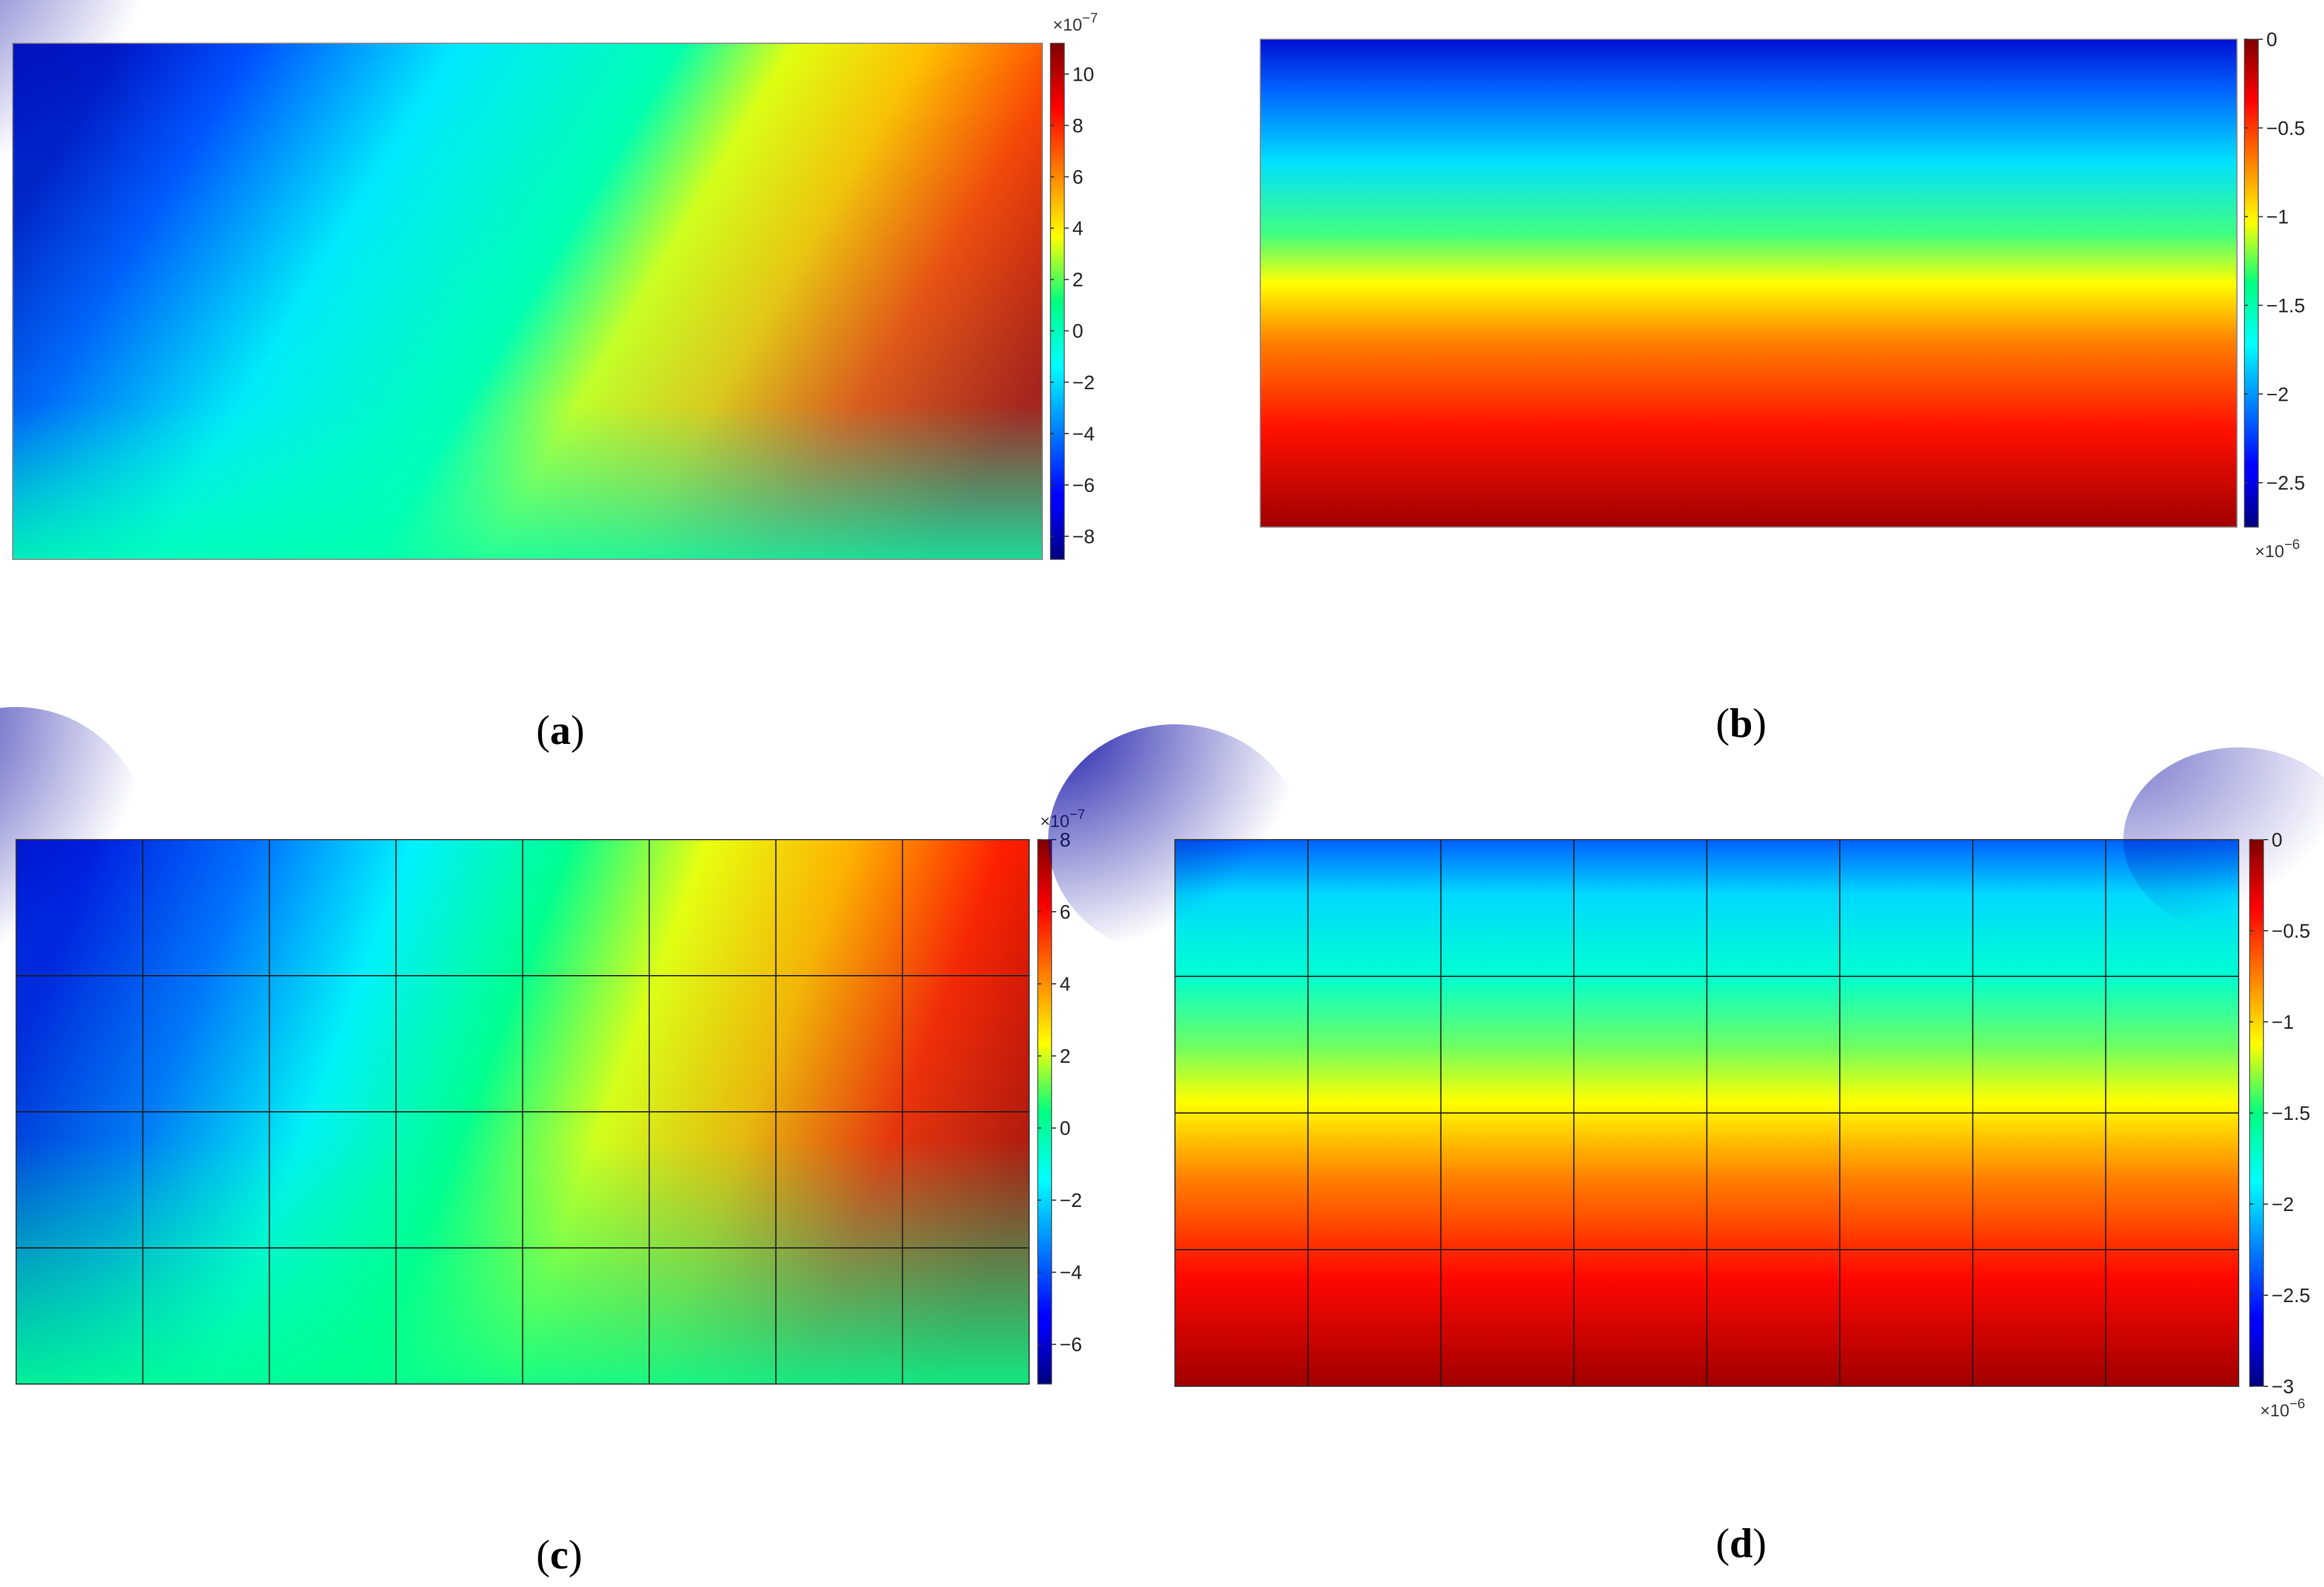  I want to click on mesh-grid-c, so click(522, 1112).